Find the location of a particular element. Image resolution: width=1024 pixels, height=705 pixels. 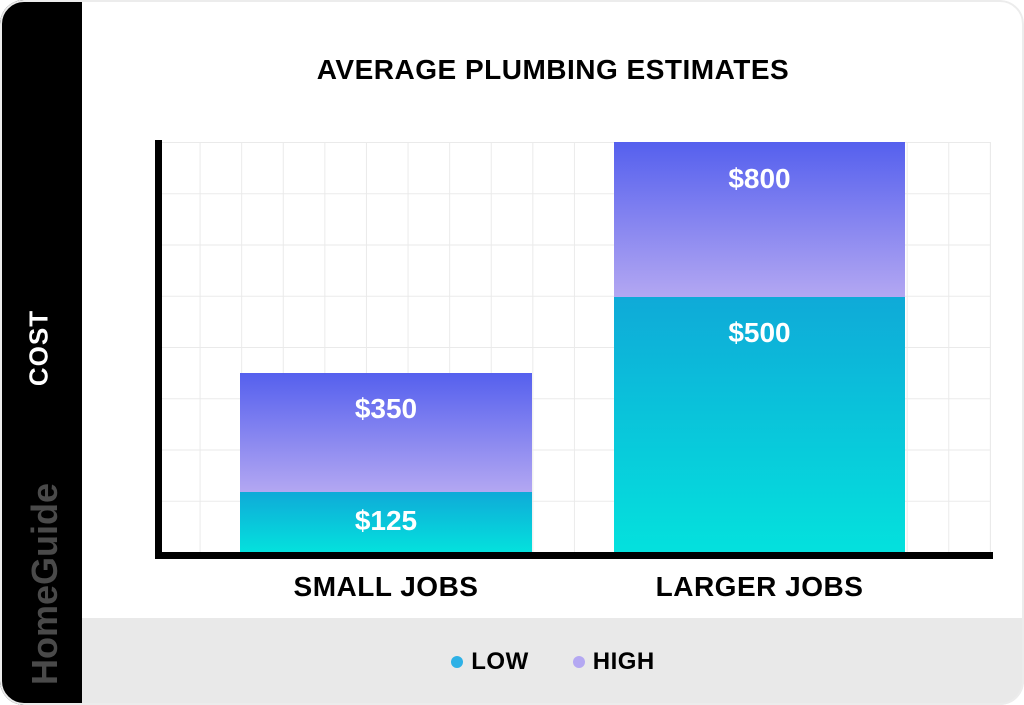

y-axis-line is located at coordinates (158, 349).